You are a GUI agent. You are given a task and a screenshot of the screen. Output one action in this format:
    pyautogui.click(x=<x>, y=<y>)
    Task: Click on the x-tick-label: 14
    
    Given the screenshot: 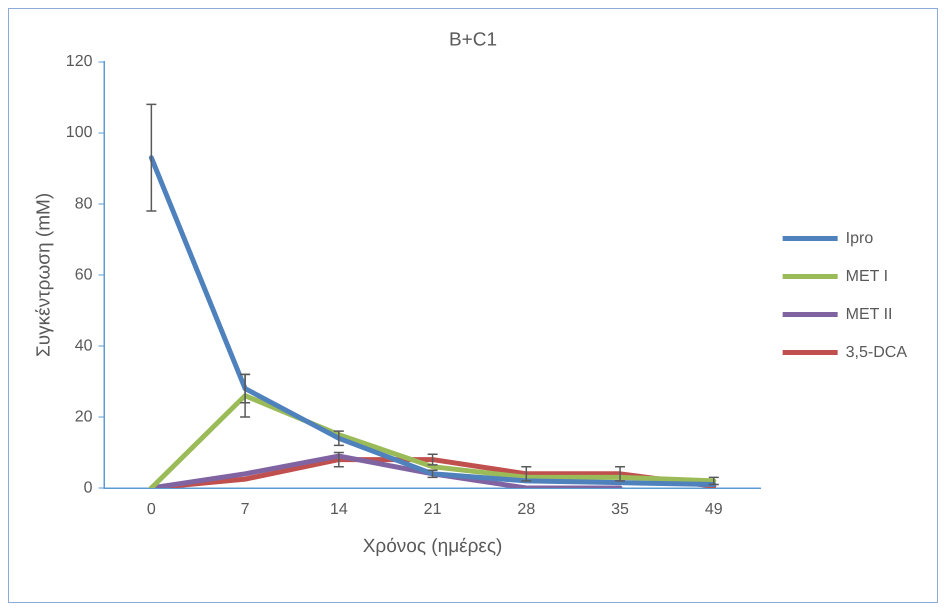 What is the action you would take?
    pyautogui.click(x=339, y=509)
    